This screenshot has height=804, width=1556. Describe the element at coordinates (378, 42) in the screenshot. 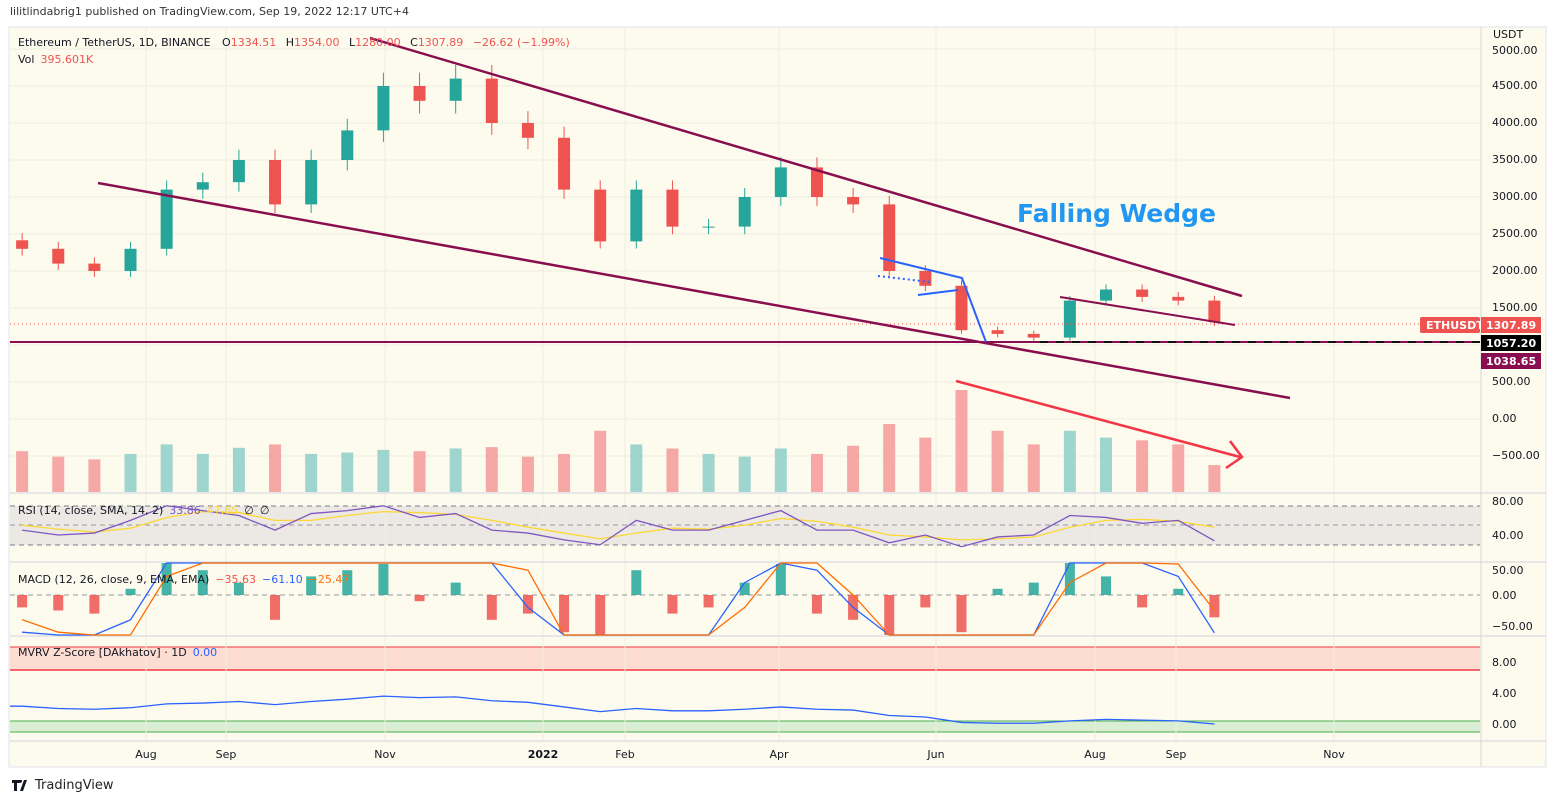

I see `low-value: 1280.00` at that location.